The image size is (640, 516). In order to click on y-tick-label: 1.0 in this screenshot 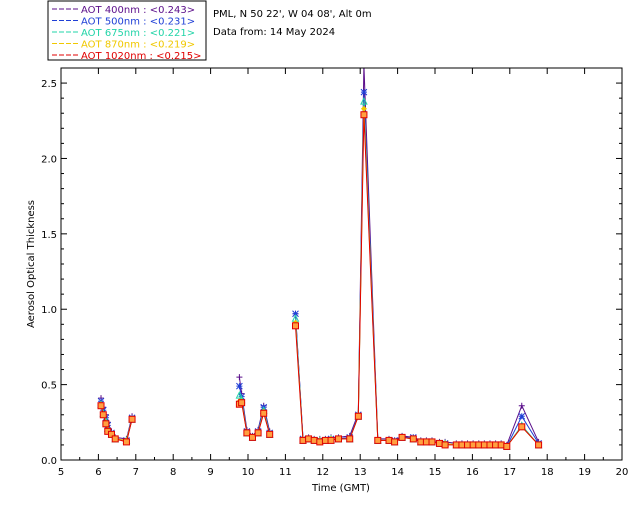, I will do `click(49, 310)`.